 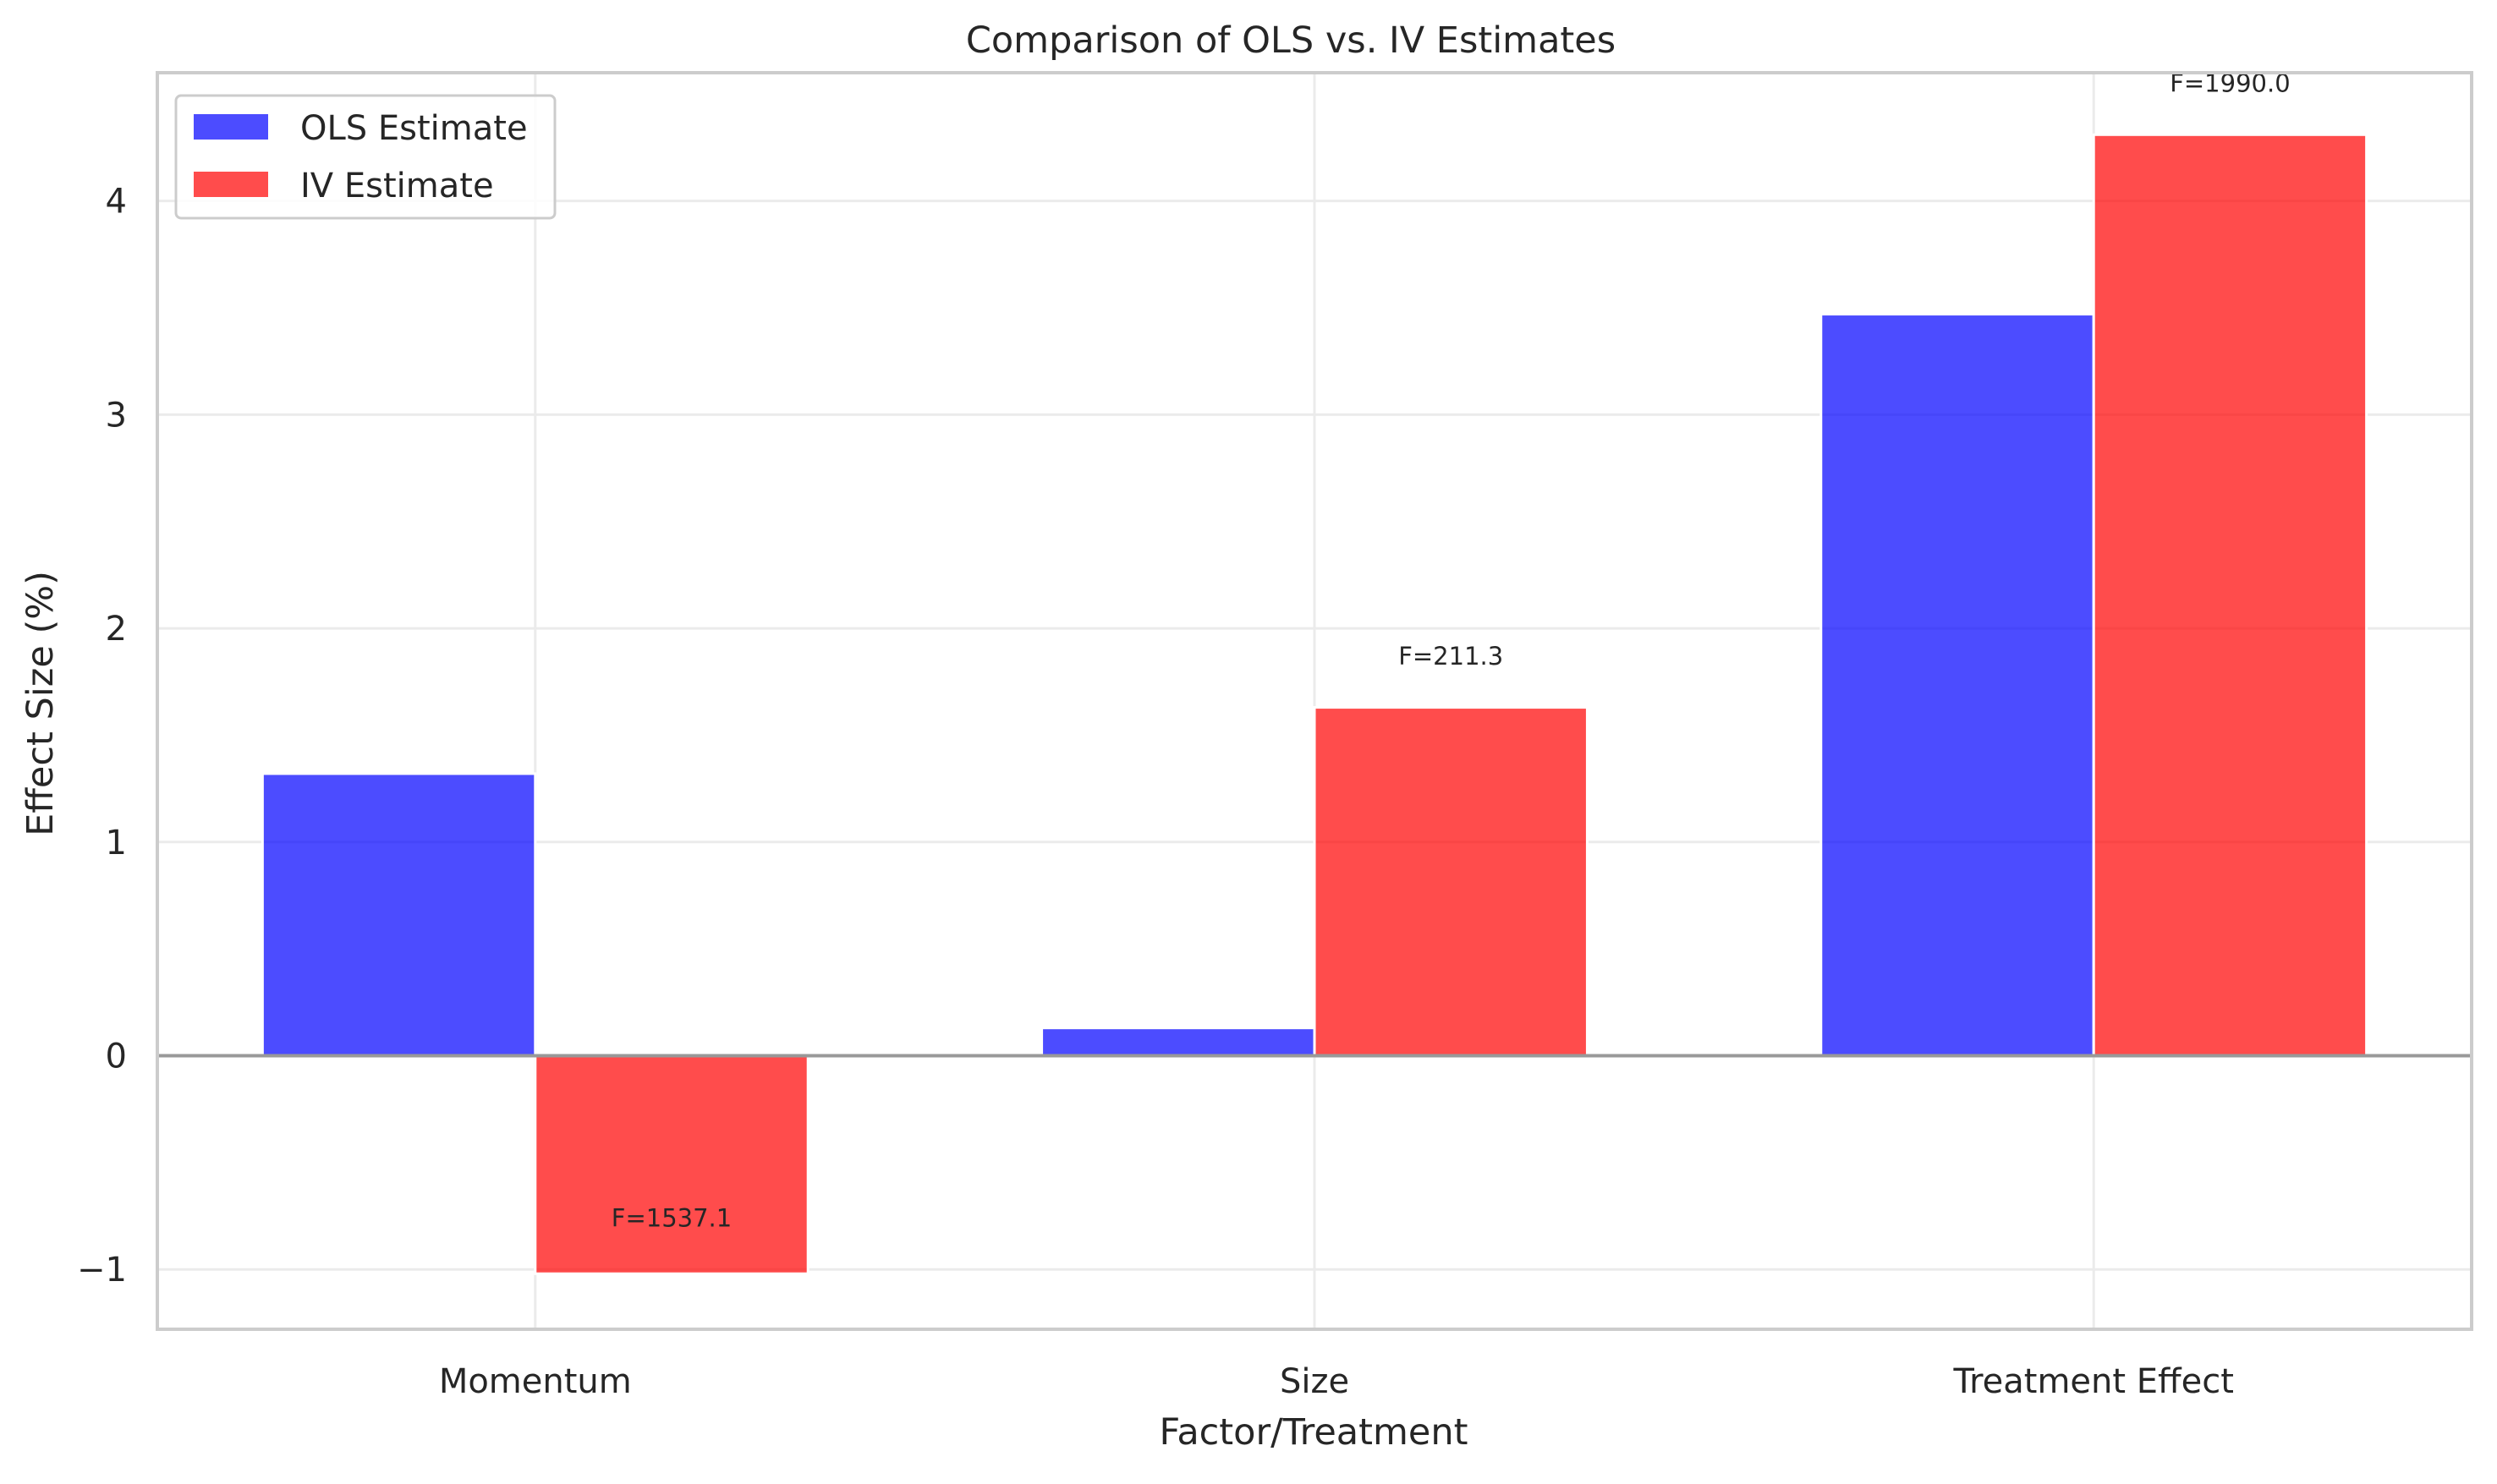 What do you see at coordinates (397, 186) in the screenshot?
I see `legend-label-iv: IV Estimate` at bounding box center [397, 186].